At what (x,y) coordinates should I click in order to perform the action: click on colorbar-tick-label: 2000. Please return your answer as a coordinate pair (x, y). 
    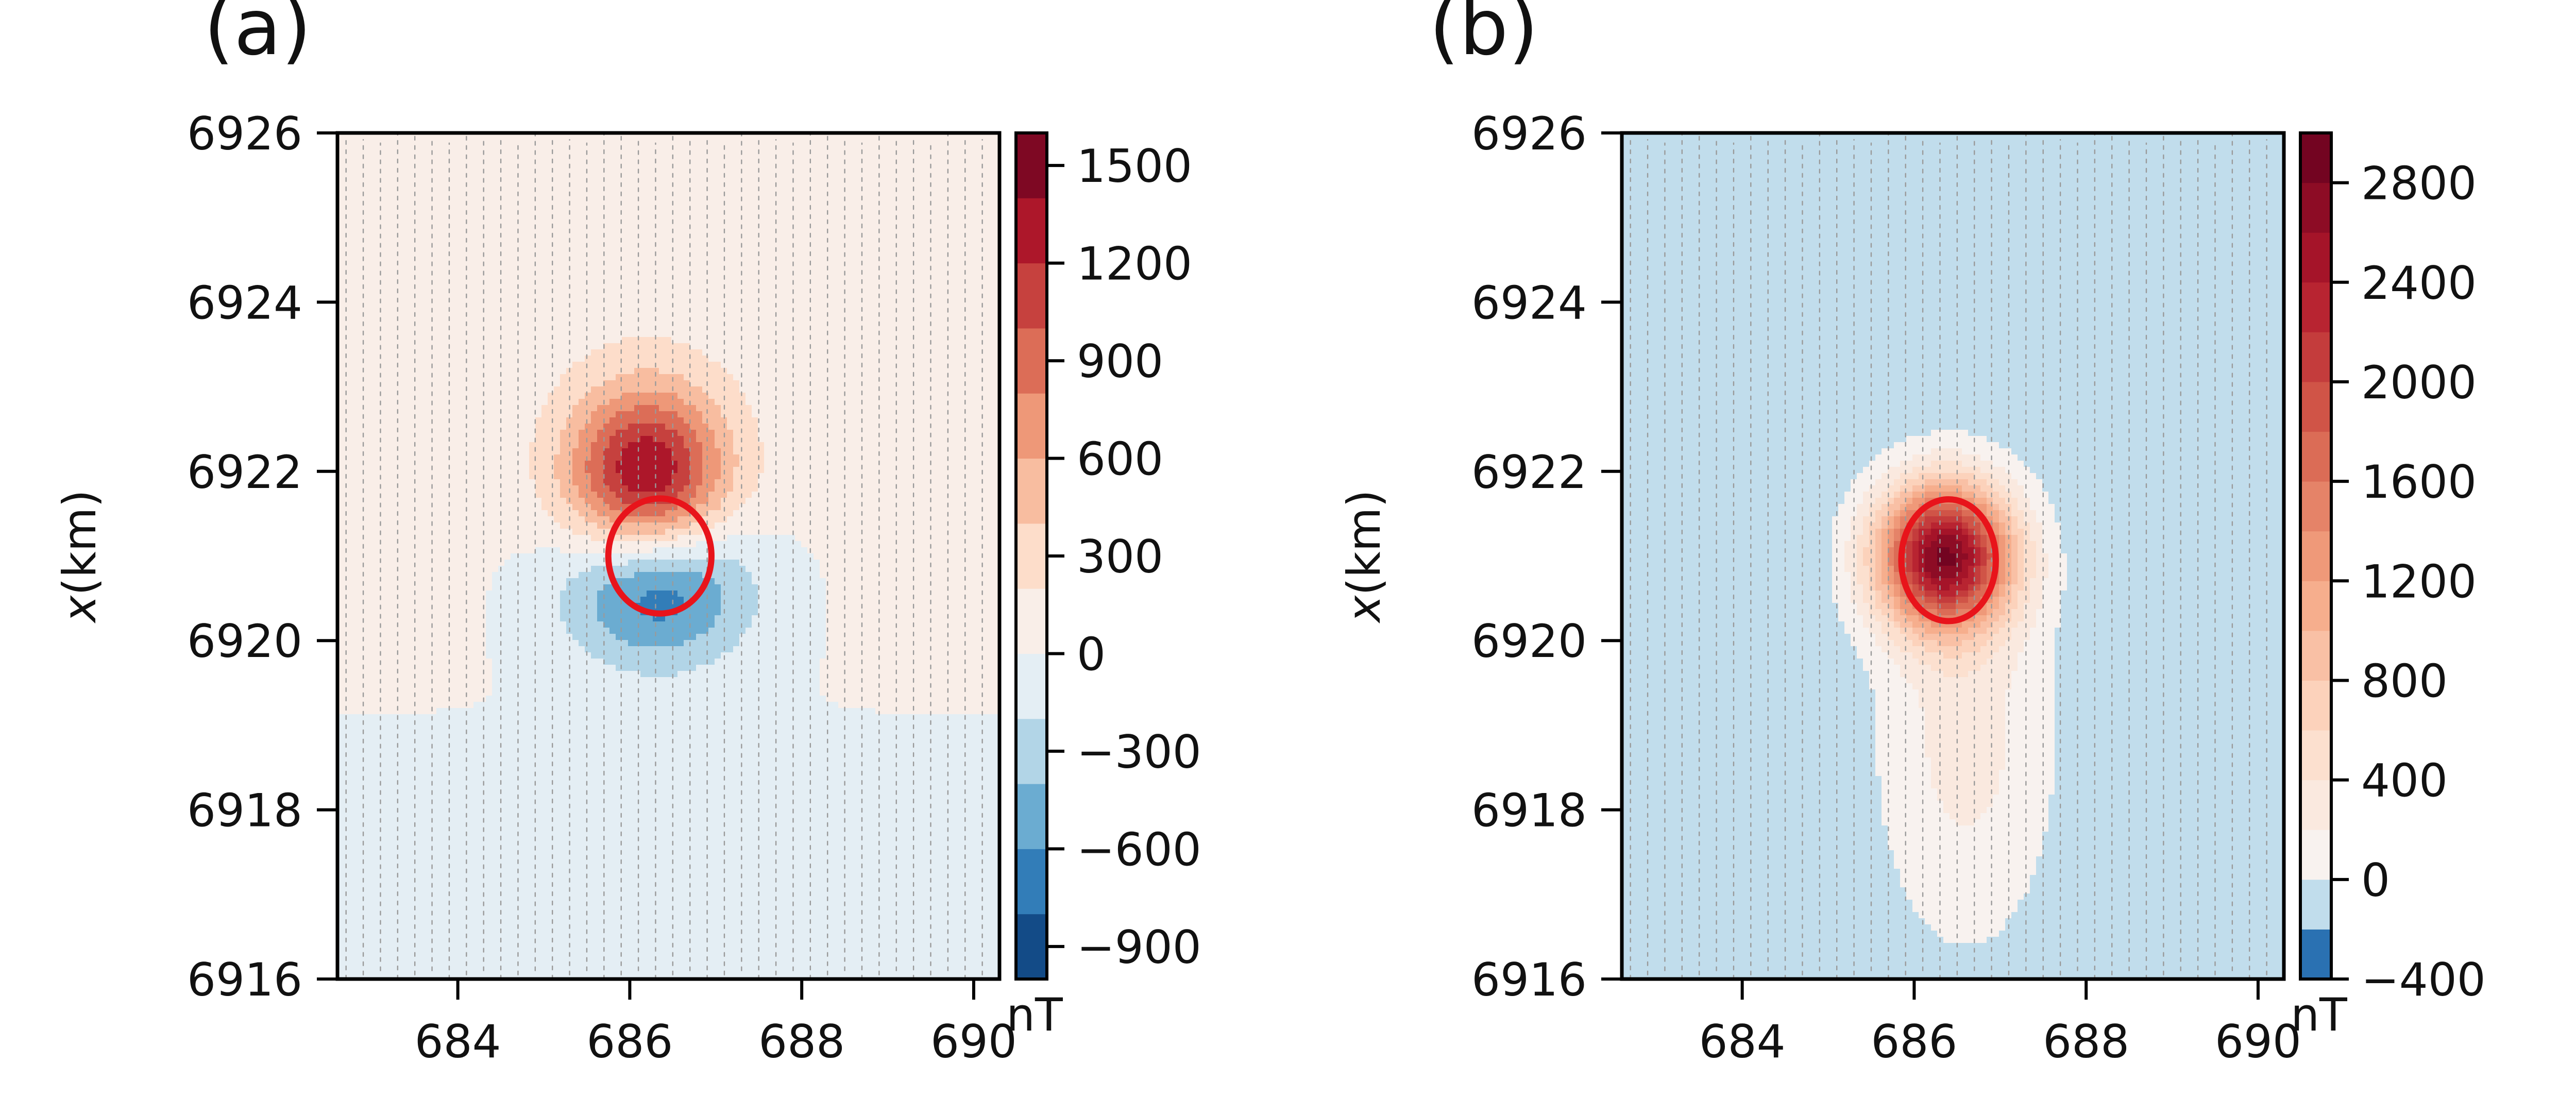
    Looking at the image, I should click on (2419, 382).